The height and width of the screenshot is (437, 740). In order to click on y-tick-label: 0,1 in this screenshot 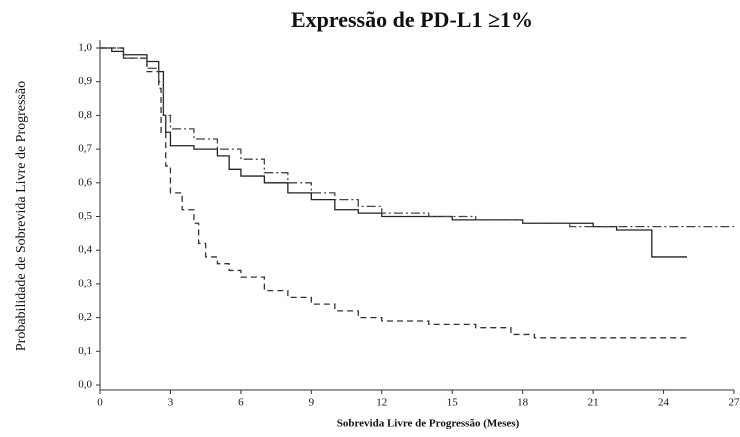, I will do `click(85, 351)`.